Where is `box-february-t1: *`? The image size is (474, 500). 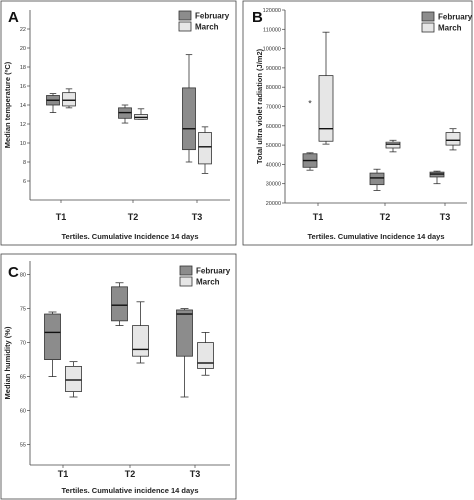 box-february-t1: * is located at coordinates (310, 135).